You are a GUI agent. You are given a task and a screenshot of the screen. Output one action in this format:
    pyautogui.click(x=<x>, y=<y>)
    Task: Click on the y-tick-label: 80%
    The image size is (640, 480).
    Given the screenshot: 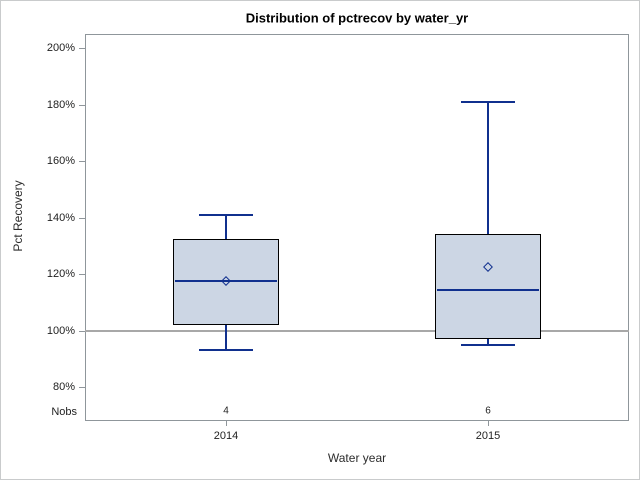 What is the action you would take?
    pyautogui.click(x=63, y=387)
    